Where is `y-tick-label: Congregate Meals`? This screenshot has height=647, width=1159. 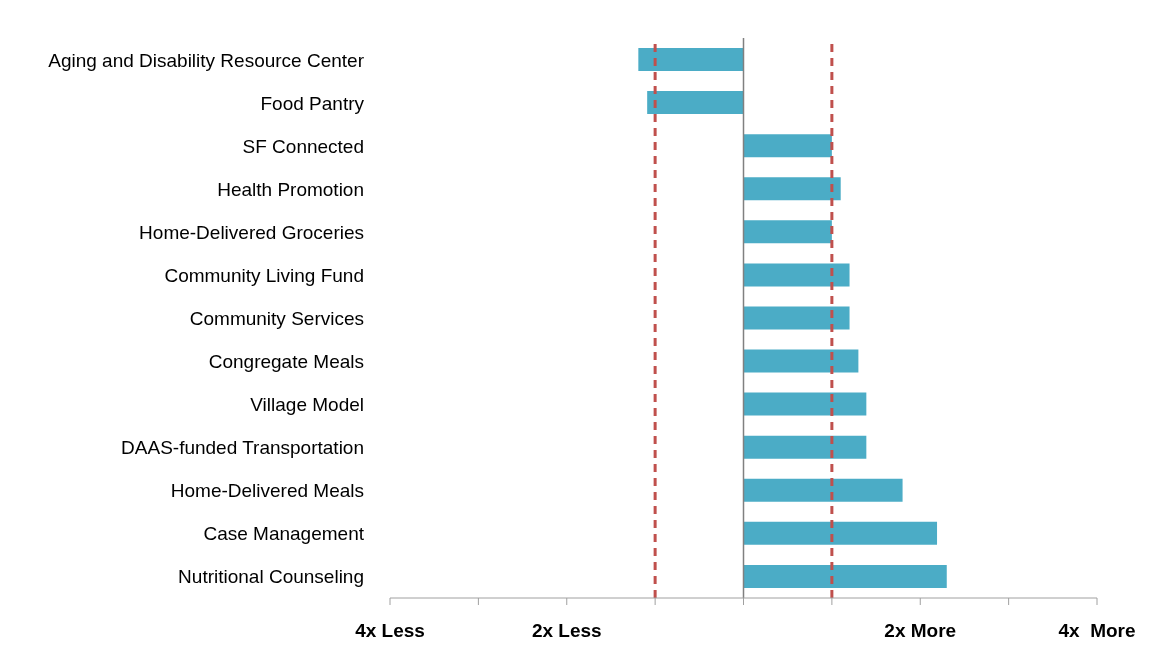
y-tick-label: Congregate Meals is located at coordinates (286, 362).